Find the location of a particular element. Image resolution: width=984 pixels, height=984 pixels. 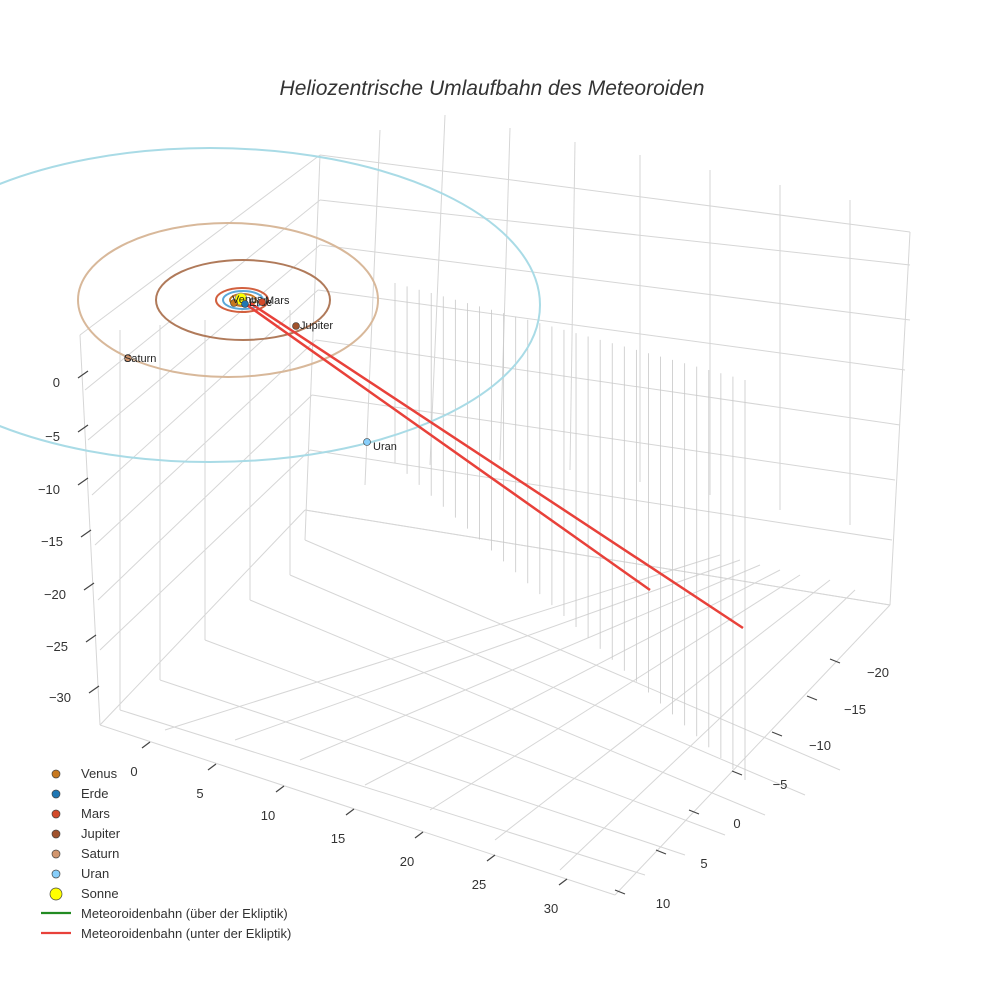

planet-marker-venus is located at coordinates (234, 303).